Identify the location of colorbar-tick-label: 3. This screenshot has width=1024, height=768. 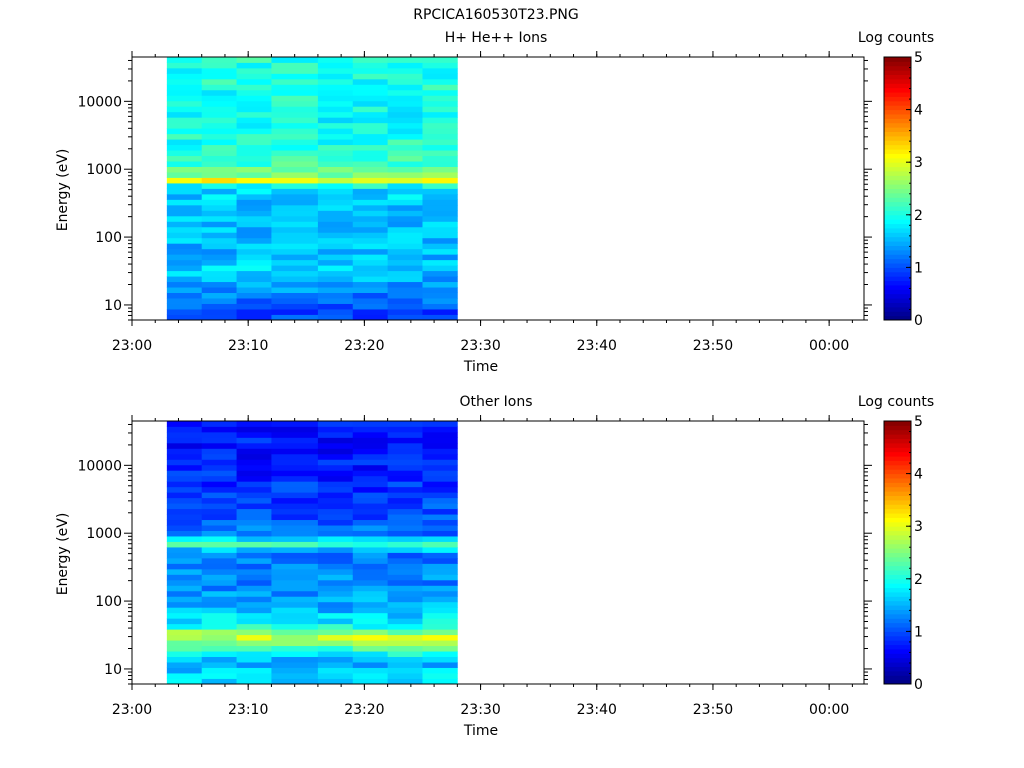
(918, 527).